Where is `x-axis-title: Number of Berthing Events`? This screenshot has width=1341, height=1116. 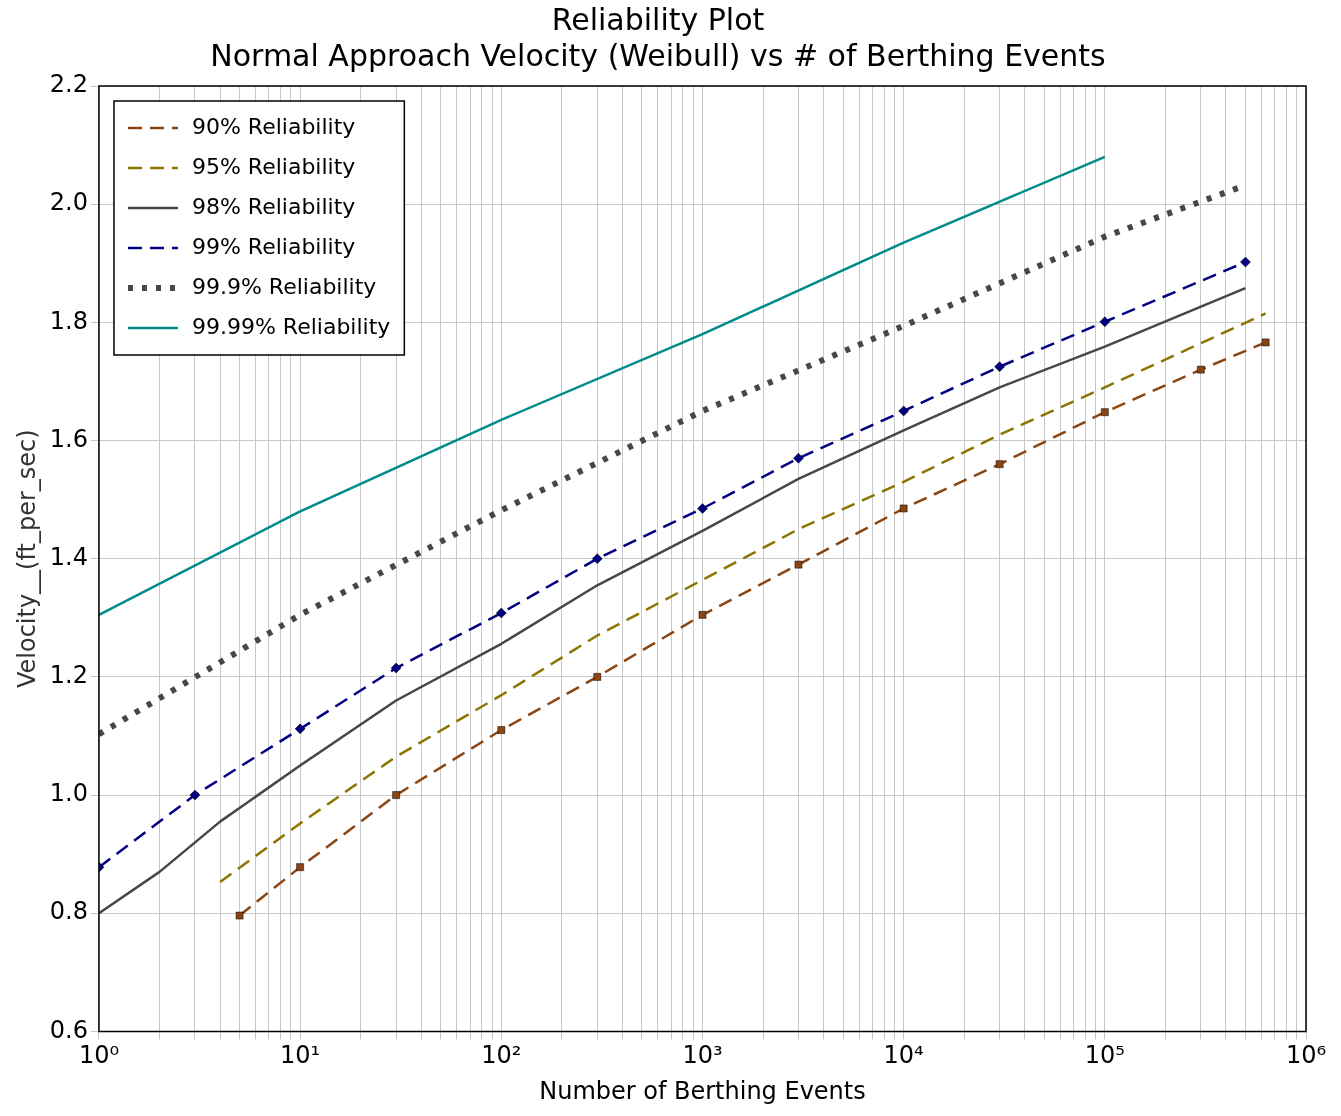 x-axis-title: Number of Berthing Events is located at coordinates (702, 1090).